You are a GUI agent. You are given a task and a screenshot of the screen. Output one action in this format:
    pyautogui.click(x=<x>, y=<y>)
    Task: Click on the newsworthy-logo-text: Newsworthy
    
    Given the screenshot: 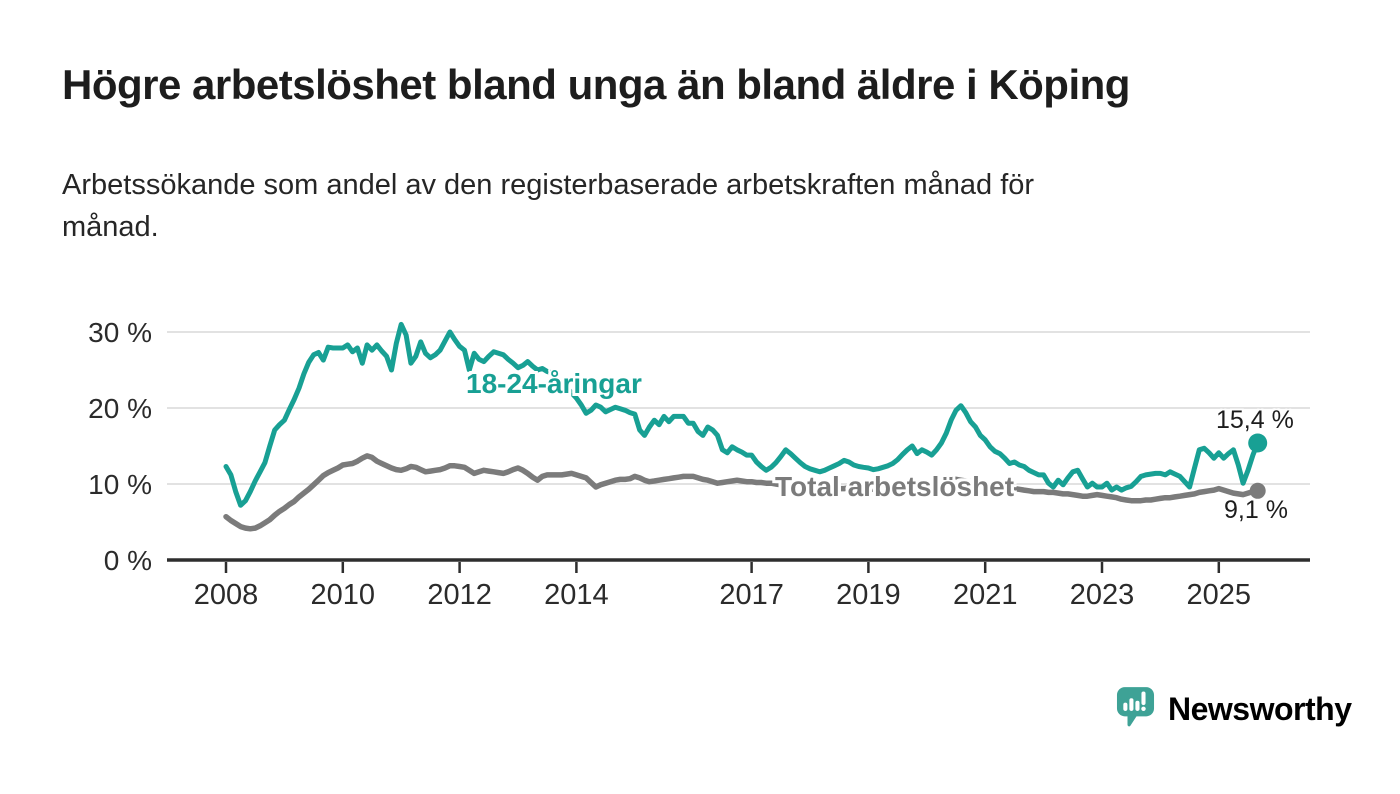 What is the action you would take?
    pyautogui.click(x=1260, y=708)
    